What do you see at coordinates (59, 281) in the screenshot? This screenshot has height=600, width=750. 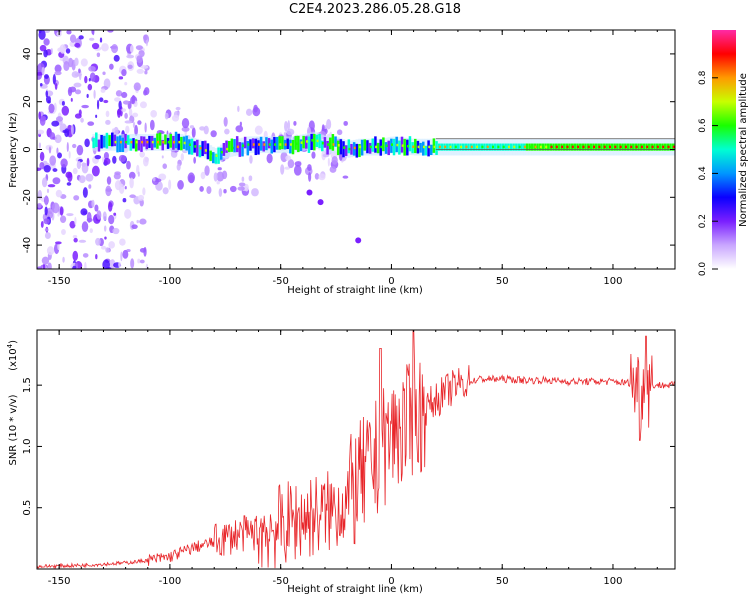 I see `x-tick-label: -150` at bounding box center [59, 281].